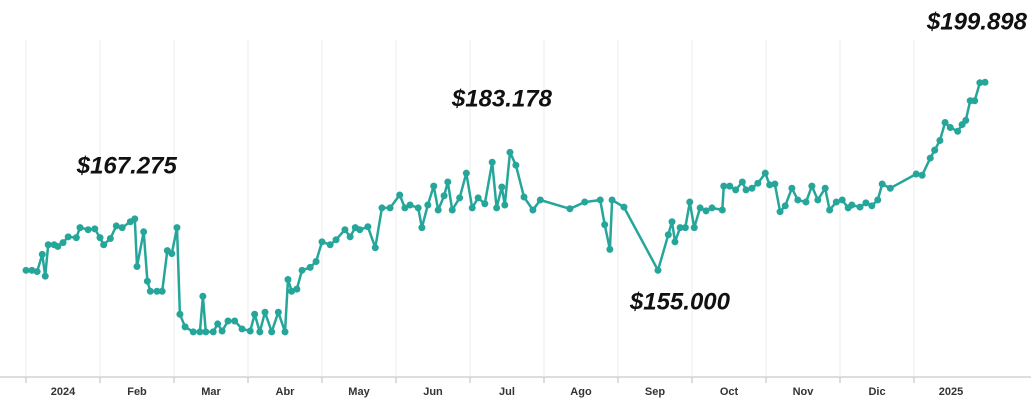 Image resolution: width=1031 pixels, height=400 pixels. I want to click on x-tick-label: 2025, so click(951, 392).